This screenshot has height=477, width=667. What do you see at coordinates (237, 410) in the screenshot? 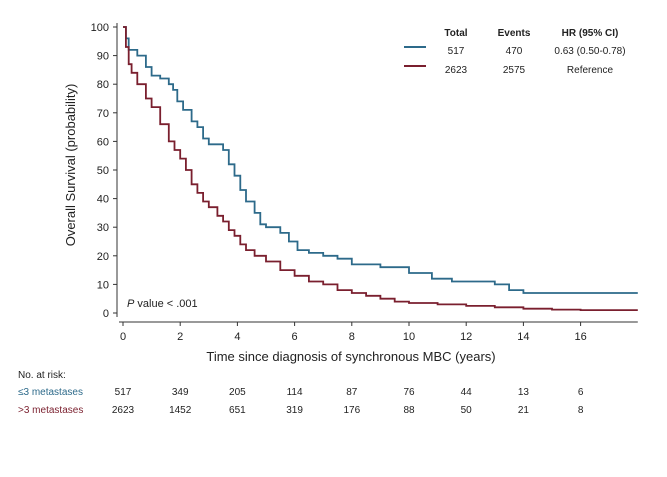
I see `at-risk-value: 651` at bounding box center [237, 410].